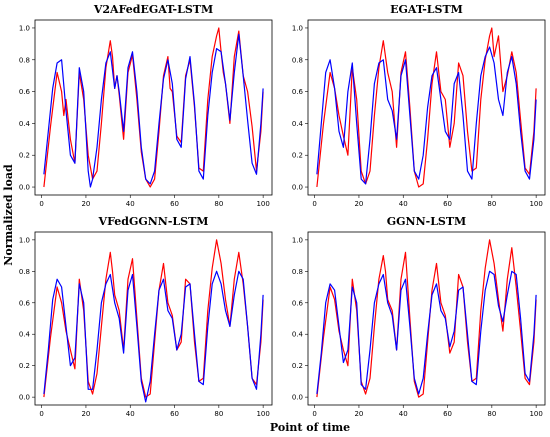  I want to click on panel-title: GGNN-LSTM, so click(427, 221).